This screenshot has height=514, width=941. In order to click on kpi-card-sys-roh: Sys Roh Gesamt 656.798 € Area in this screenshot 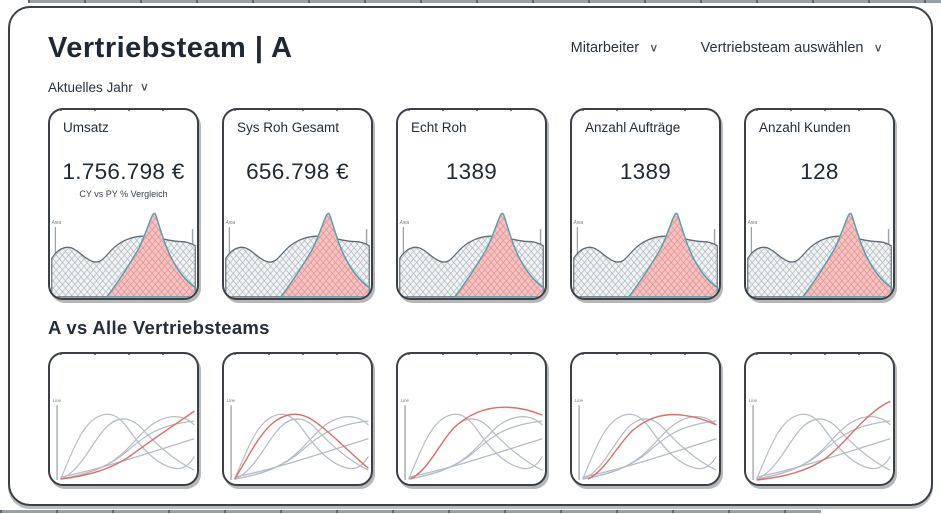, I will do `click(297, 203)`.